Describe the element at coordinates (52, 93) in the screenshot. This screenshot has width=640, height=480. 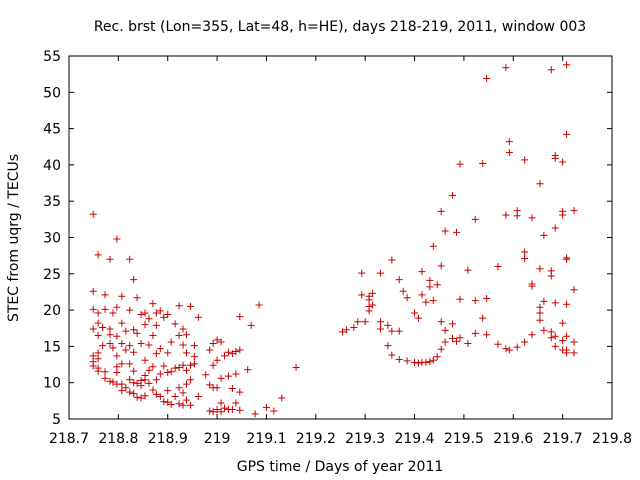
I see `y-tick-label: 50` at that location.